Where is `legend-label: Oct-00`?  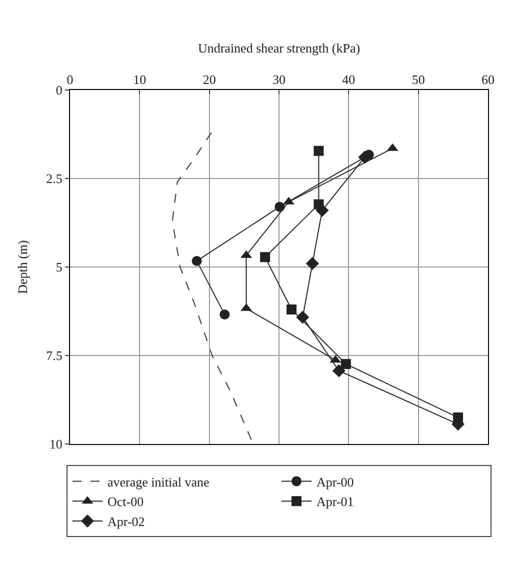 legend-label: Oct-00 is located at coordinates (126, 502).